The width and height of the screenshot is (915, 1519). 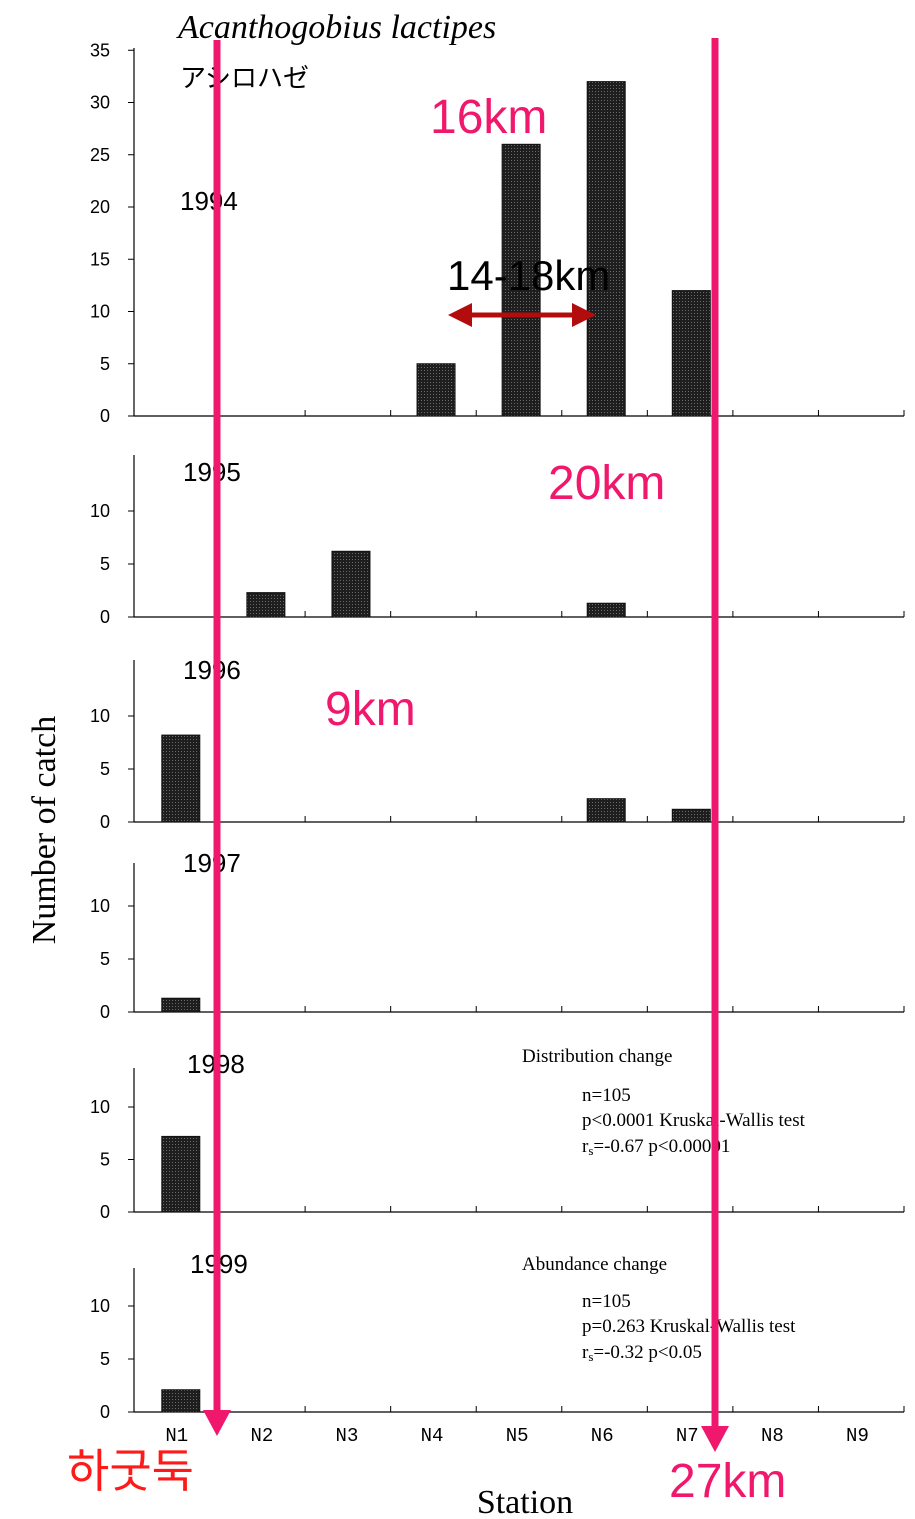 I want to click on y-tick-label: 25, so click(x=100, y=155).